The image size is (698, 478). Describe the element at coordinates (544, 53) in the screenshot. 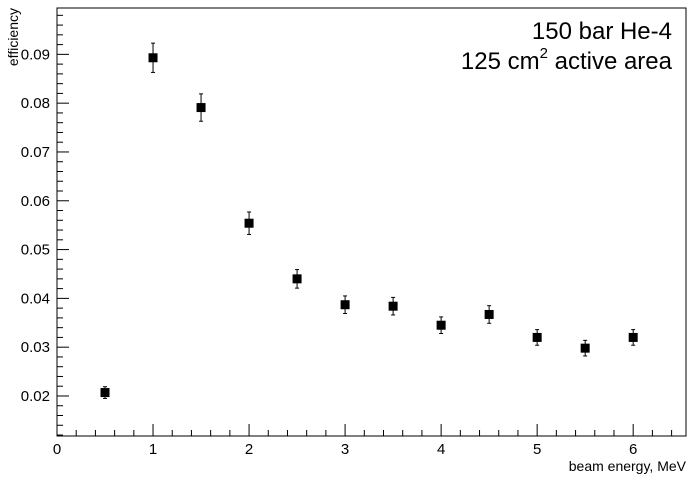

I see `annotation-line-2-sup: 2` at that location.